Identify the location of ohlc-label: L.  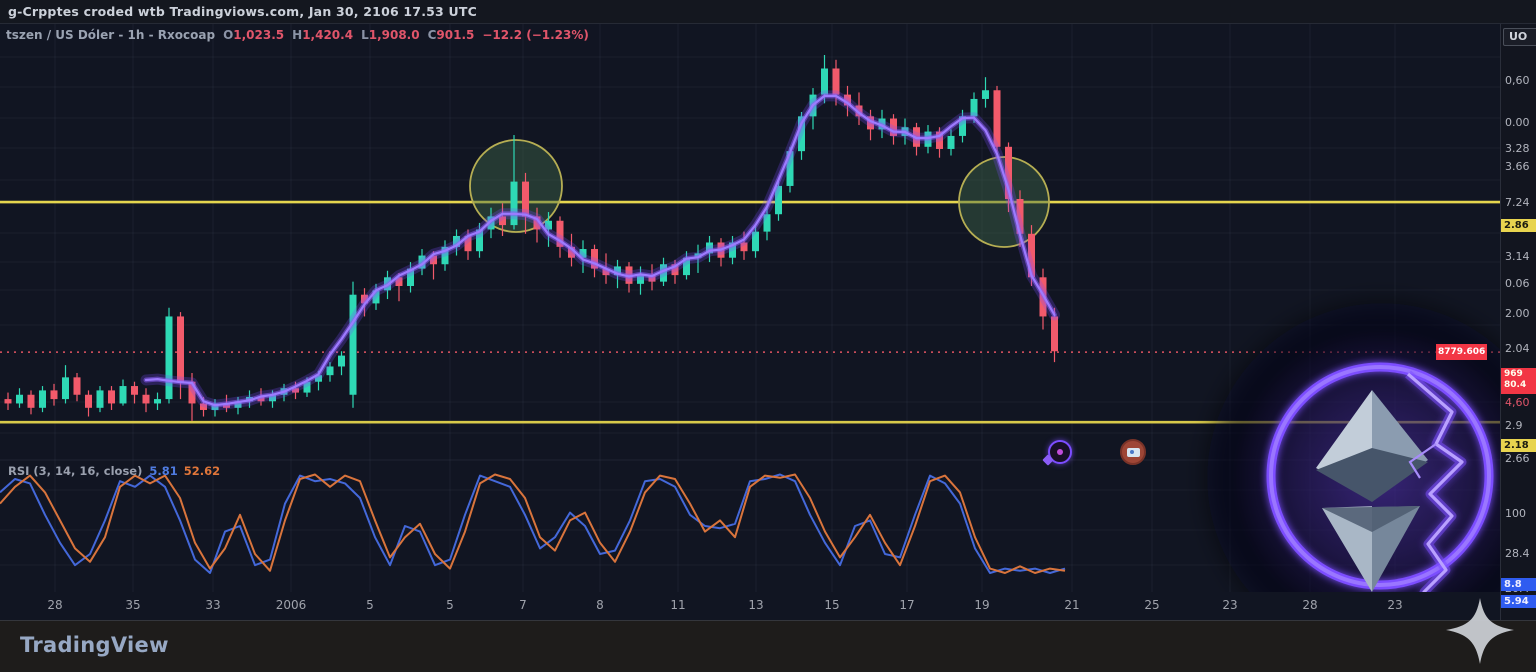
(365, 35).